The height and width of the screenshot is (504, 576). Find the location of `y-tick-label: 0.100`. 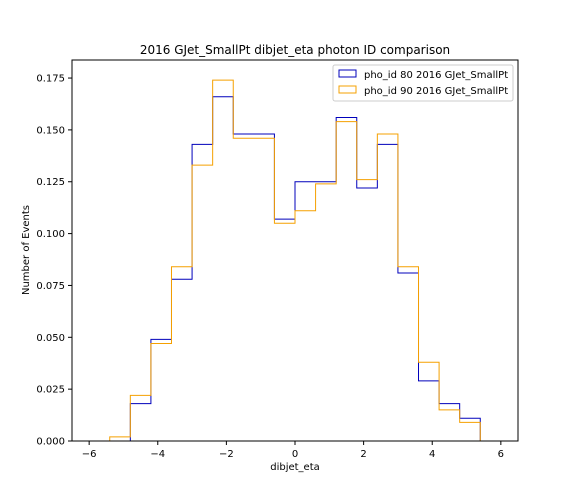

y-tick-label: 0.100 is located at coordinates (50, 234).